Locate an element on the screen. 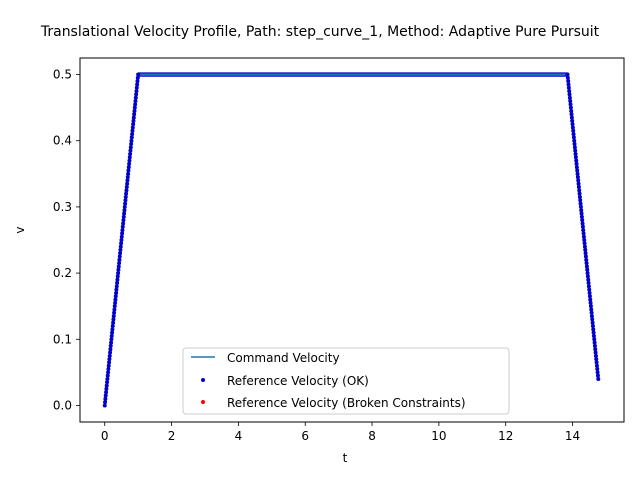 Image resolution: width=640 pixels, height=480 pixels. y-tick-label: 0.2 is located at coordinates (62, 273).